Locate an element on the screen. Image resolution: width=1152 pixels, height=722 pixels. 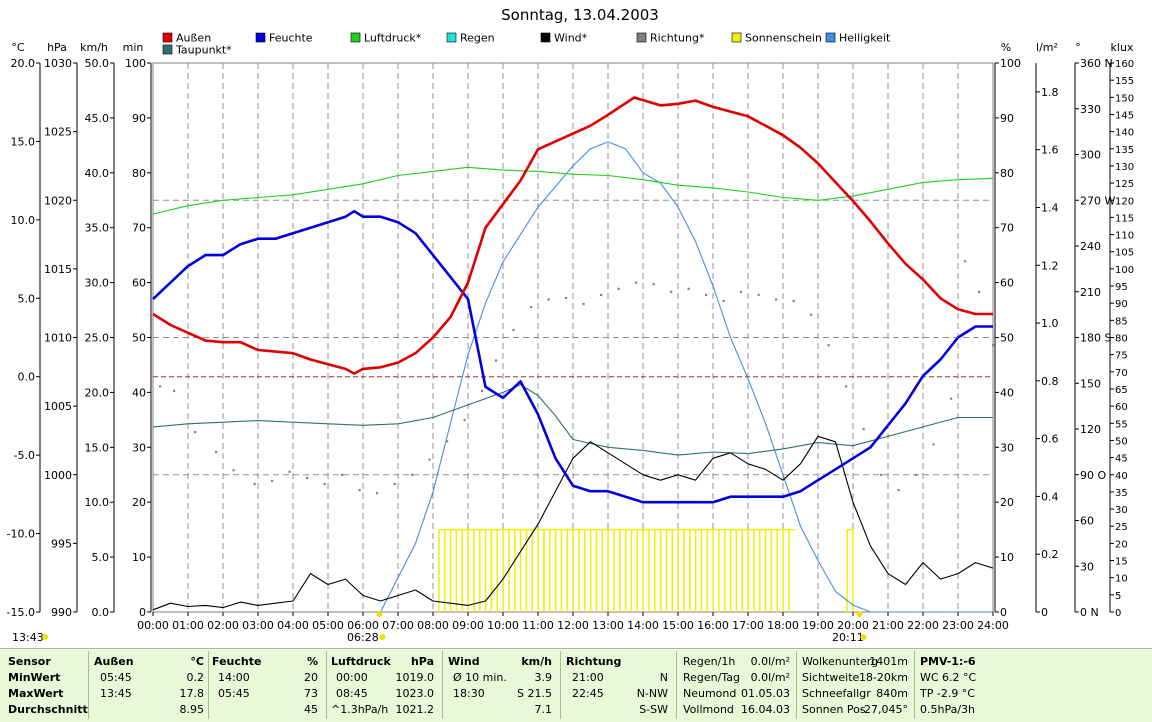
wind-avg-value: 7.1 is located at coordinates (543, 709).